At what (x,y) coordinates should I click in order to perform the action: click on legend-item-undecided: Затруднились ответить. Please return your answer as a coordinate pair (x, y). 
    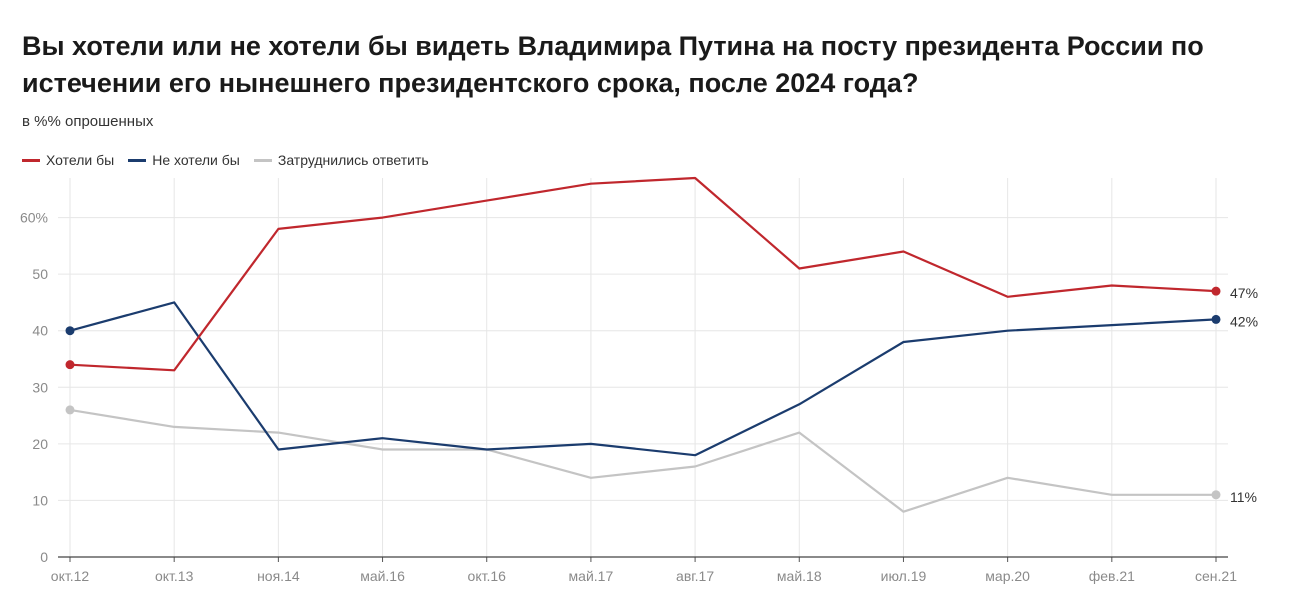
    Looking at the image, I should click on (341, 160).